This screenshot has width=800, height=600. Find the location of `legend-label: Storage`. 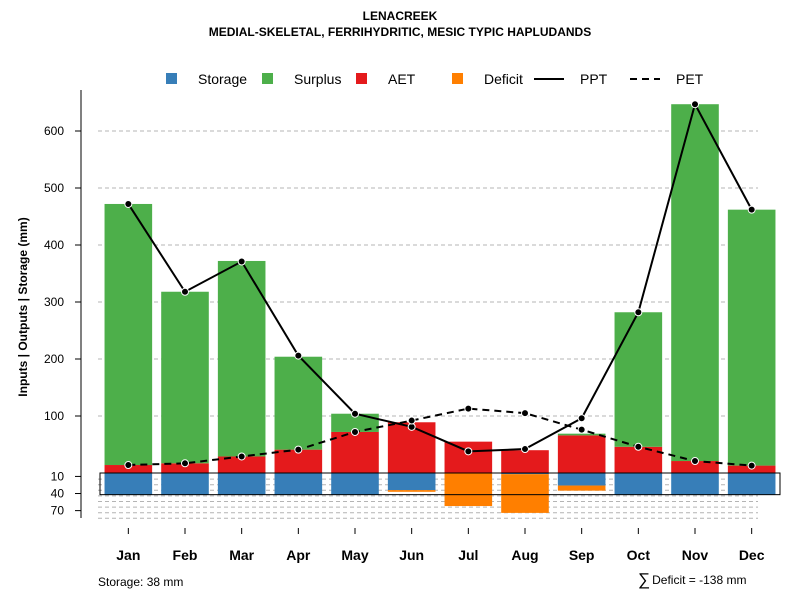

legend-label: Storage is located at coordinates (222, 79).